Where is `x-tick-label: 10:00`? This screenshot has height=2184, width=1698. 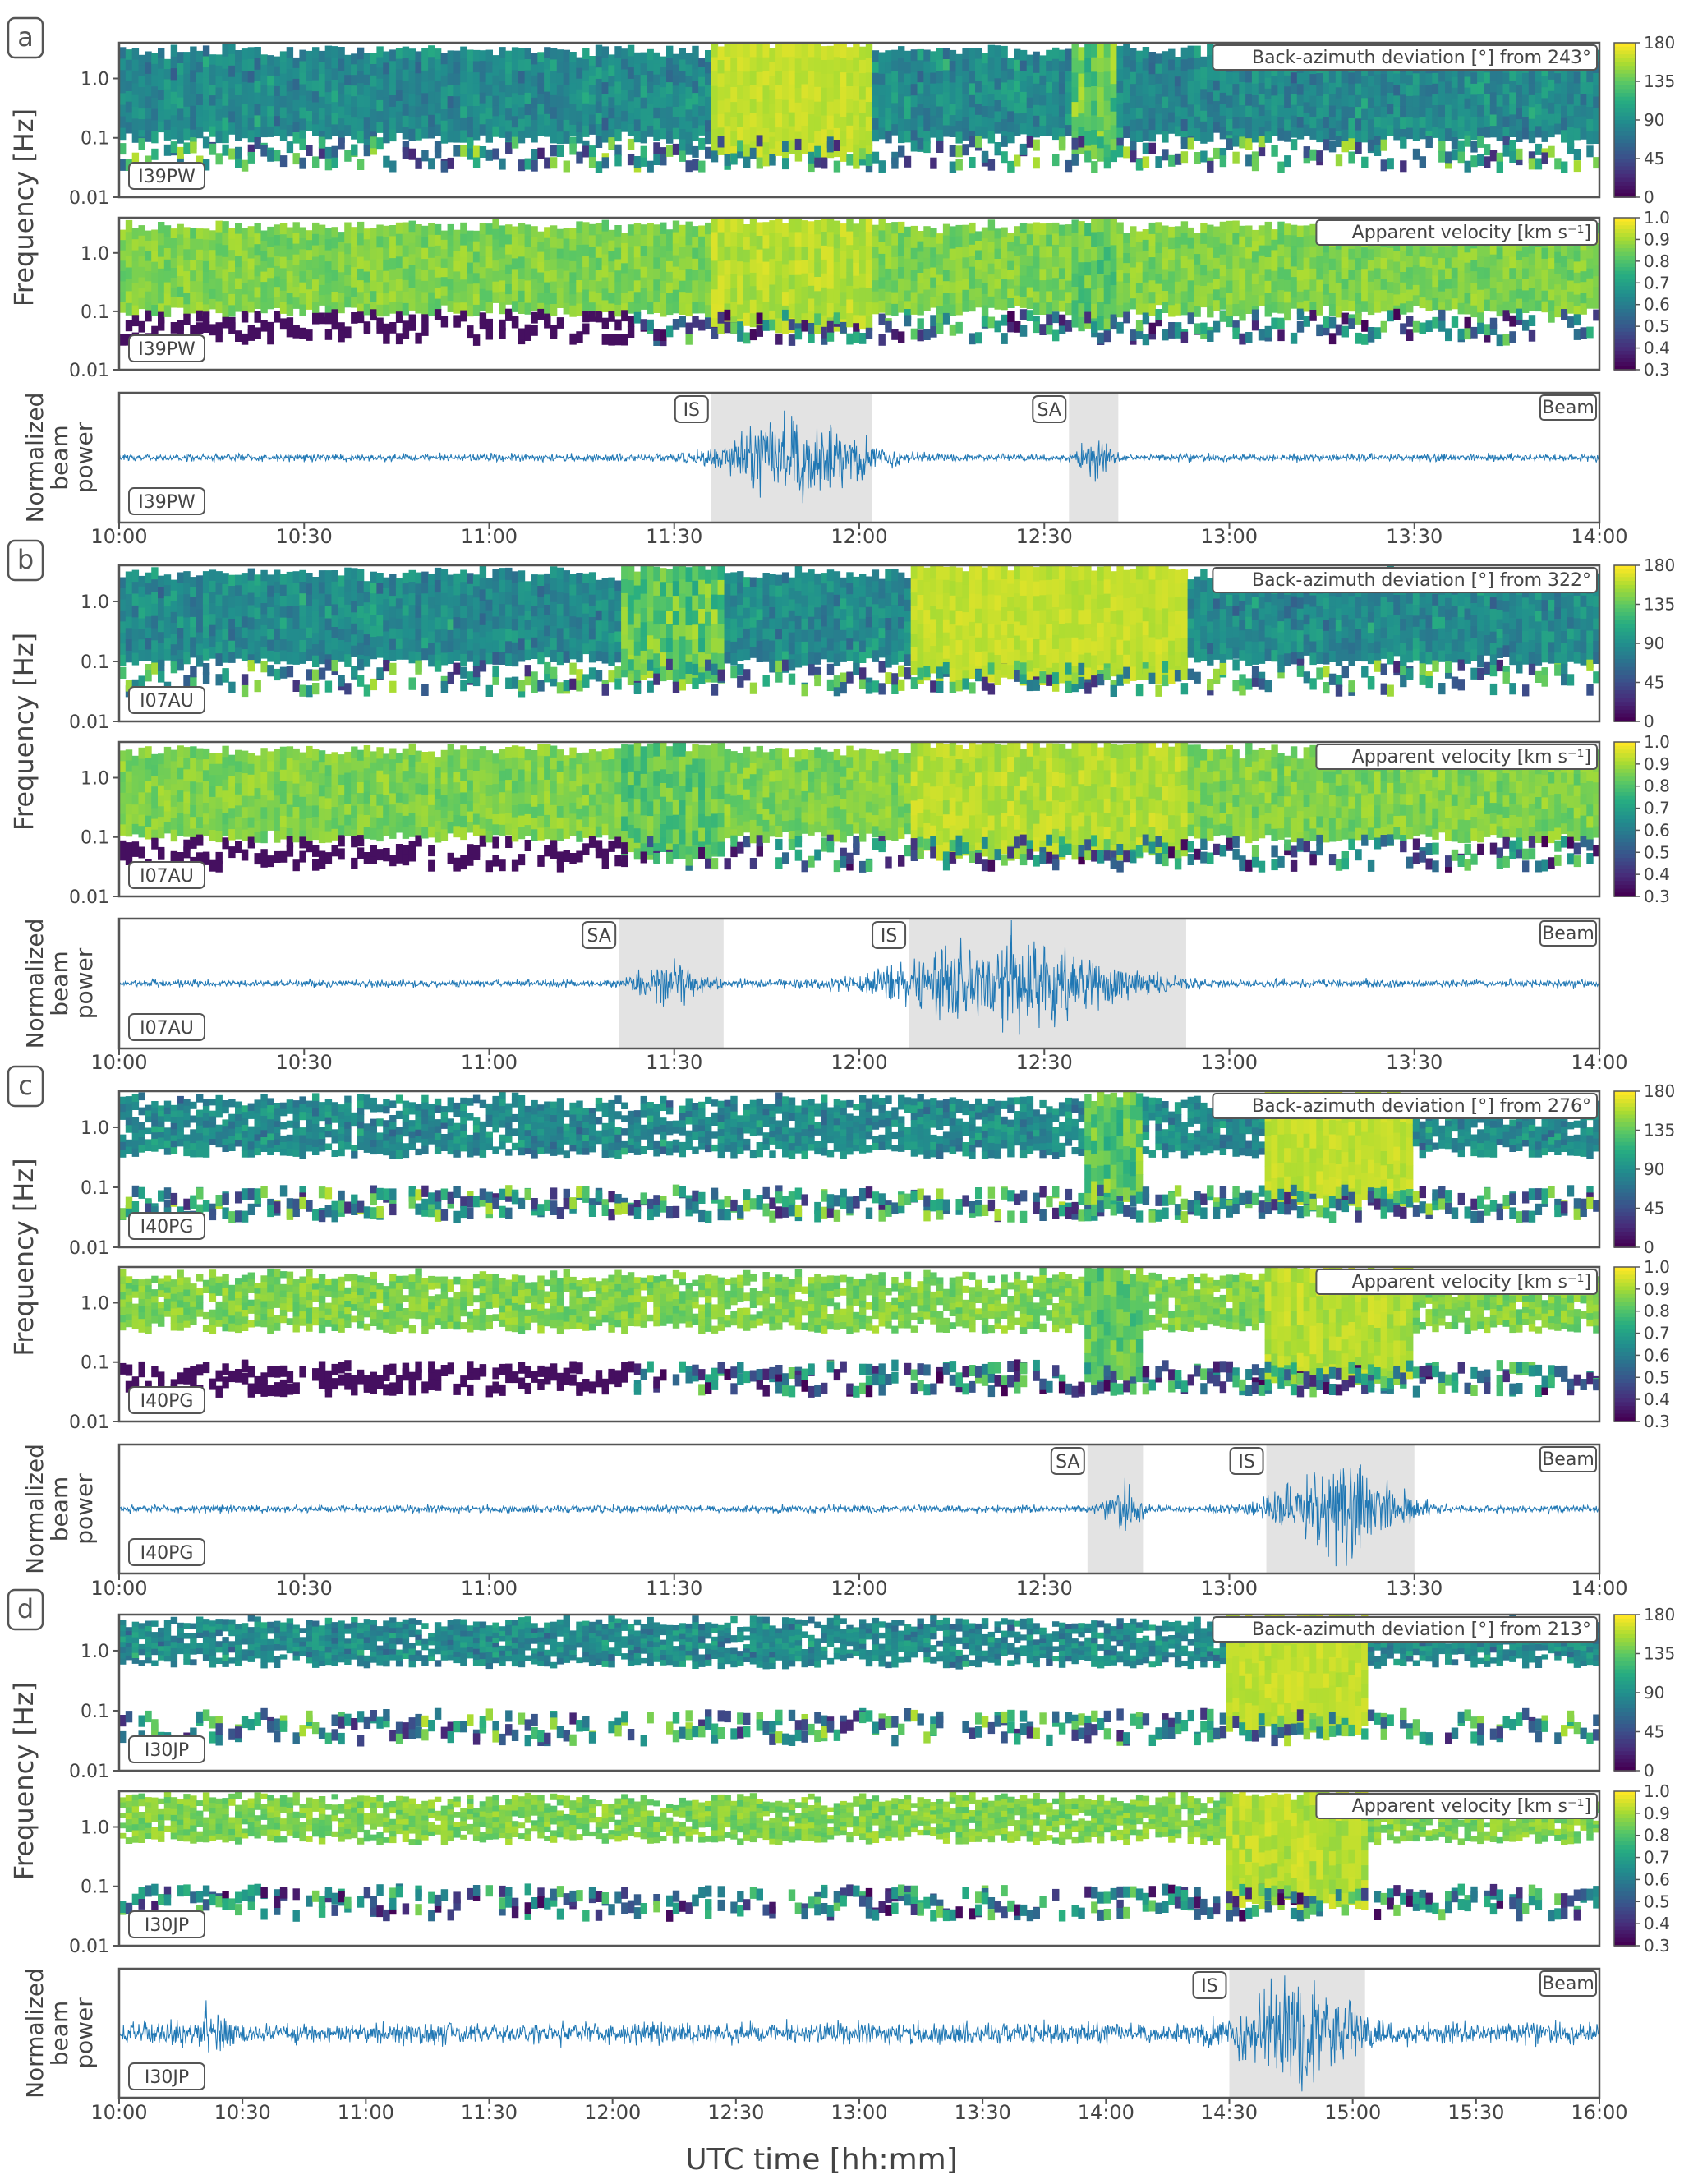 x-tick-label: 10:00 is located at coordinates (118, 536).